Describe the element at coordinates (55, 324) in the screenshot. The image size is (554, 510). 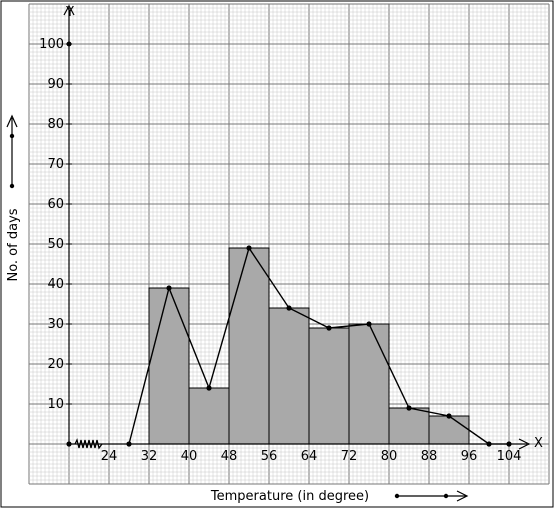
I see `y-tick-label: 30` at that location.